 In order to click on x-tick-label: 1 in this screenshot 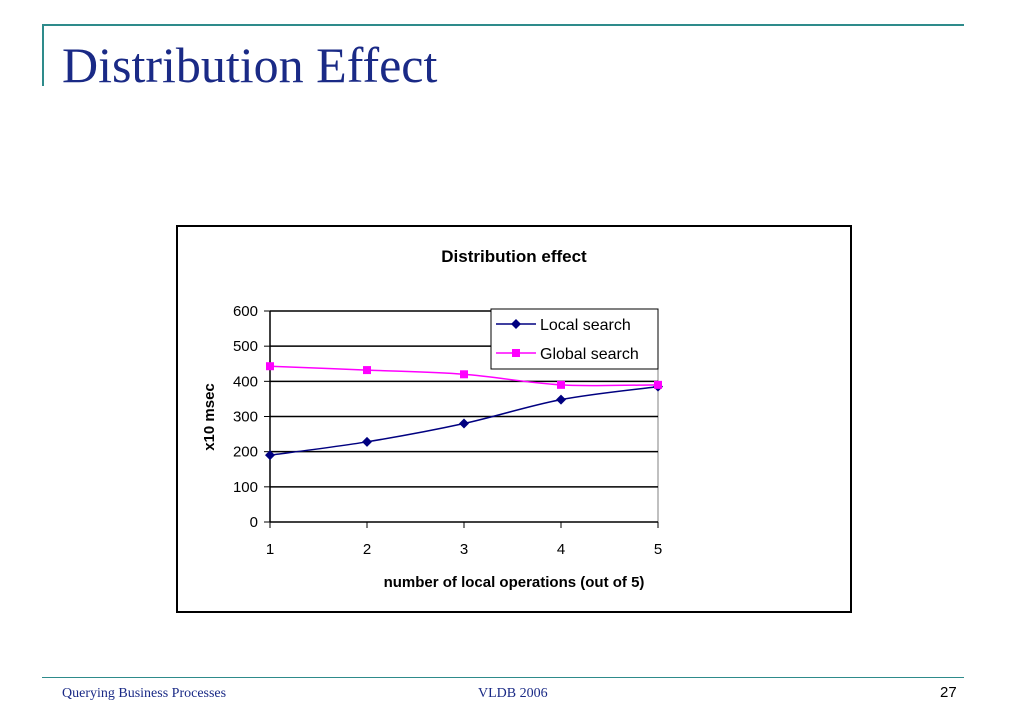, I will do `click(270, 549)`.